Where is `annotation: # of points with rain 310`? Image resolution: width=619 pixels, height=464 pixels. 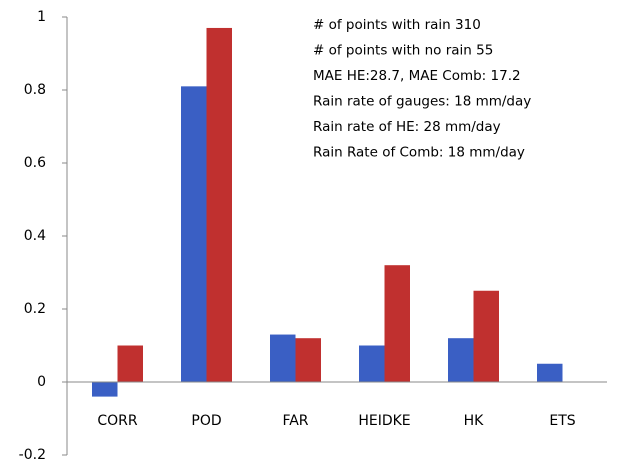 annotation: # of points with rain 310 is located at coordinates (397, 25).